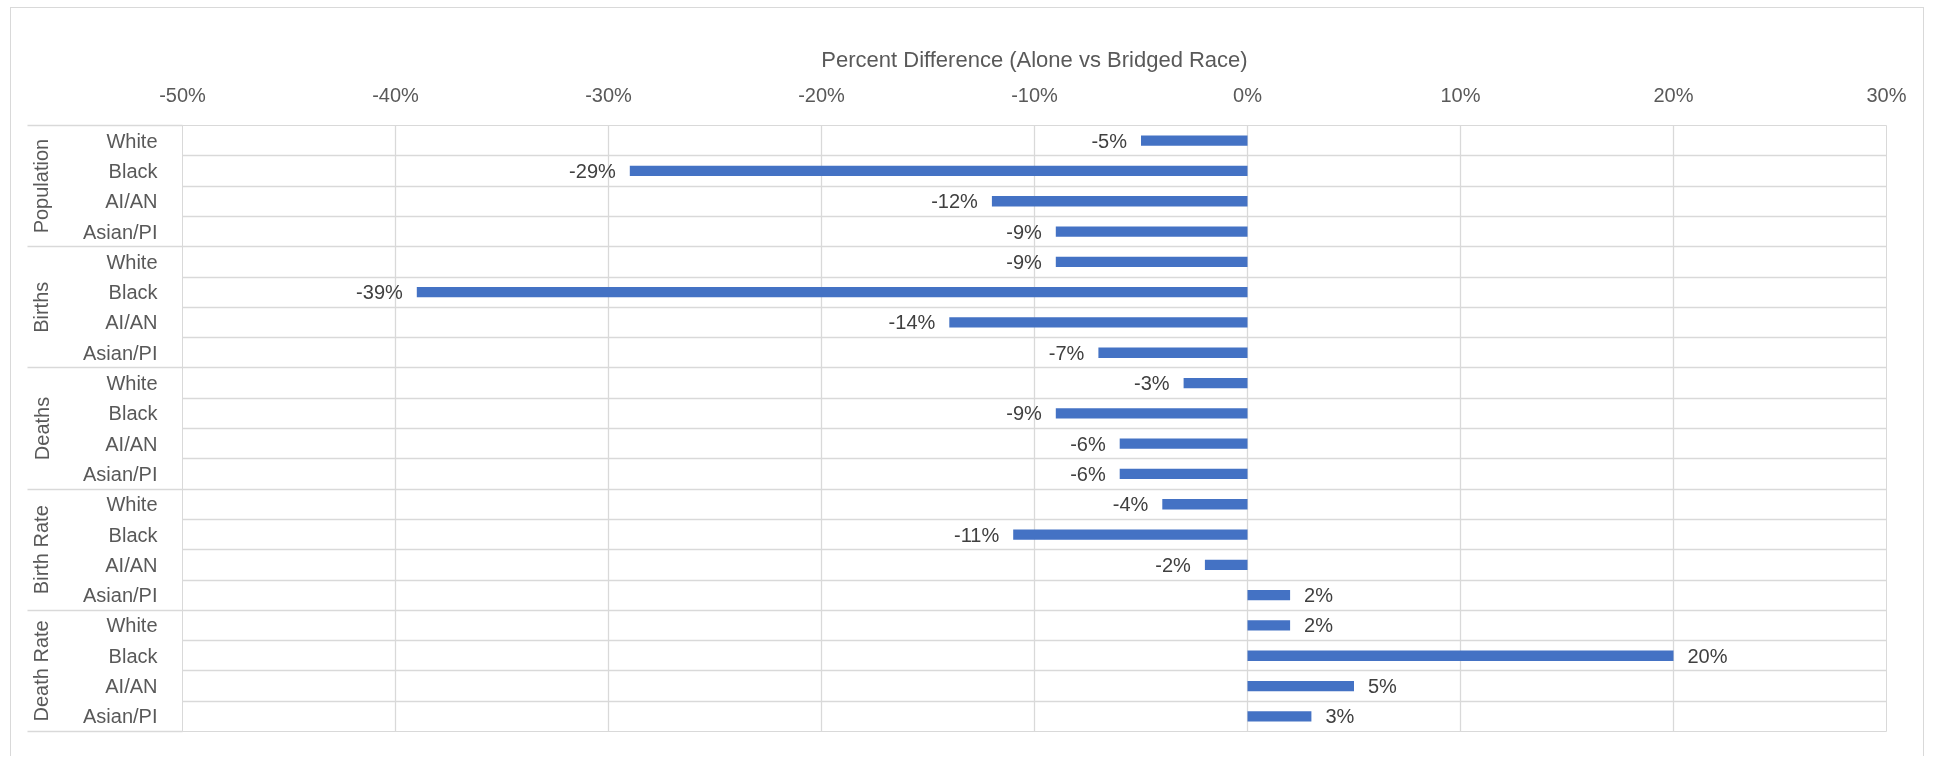 The image size is (1935, 758). I want to click on x-axis-title: Percent Difference (Alone vs Bridged Race), so click(1034, 59).